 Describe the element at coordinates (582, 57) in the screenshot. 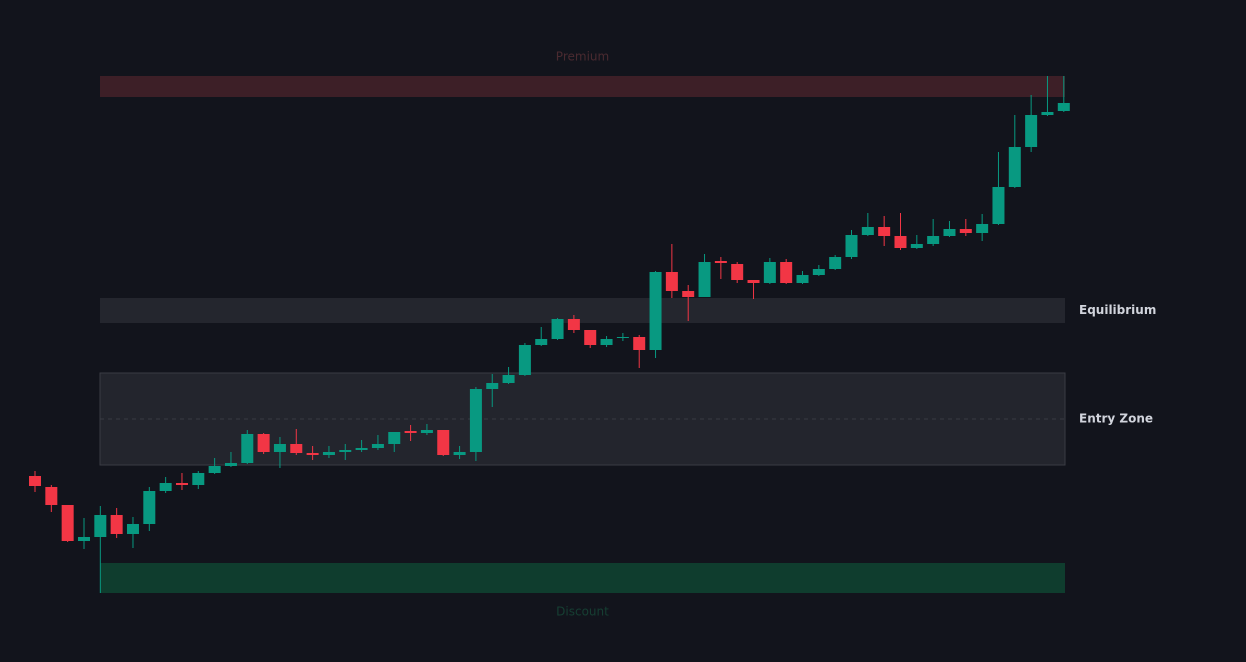

I see `zone-label: Premium` at that location.